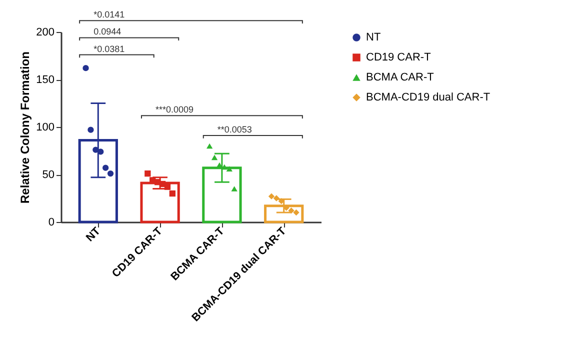 This screenshot has height=359, width=563. Describe the element at coordinates (45, 32) in the screenshot. I see `y-tick-label: 200` at that location.